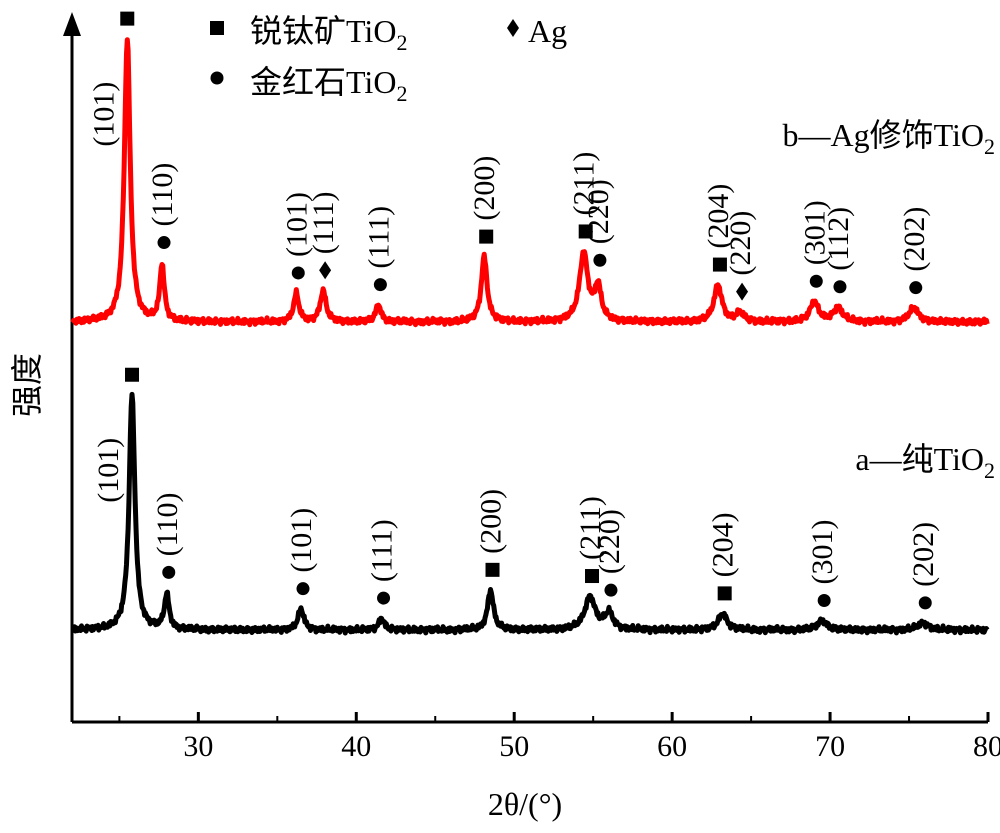 The image size is (1000, 833). What do you see at coordinates (514, 746) in the screenshot?
I see `x-tick-label: 50` at bounding box center [514, 746].